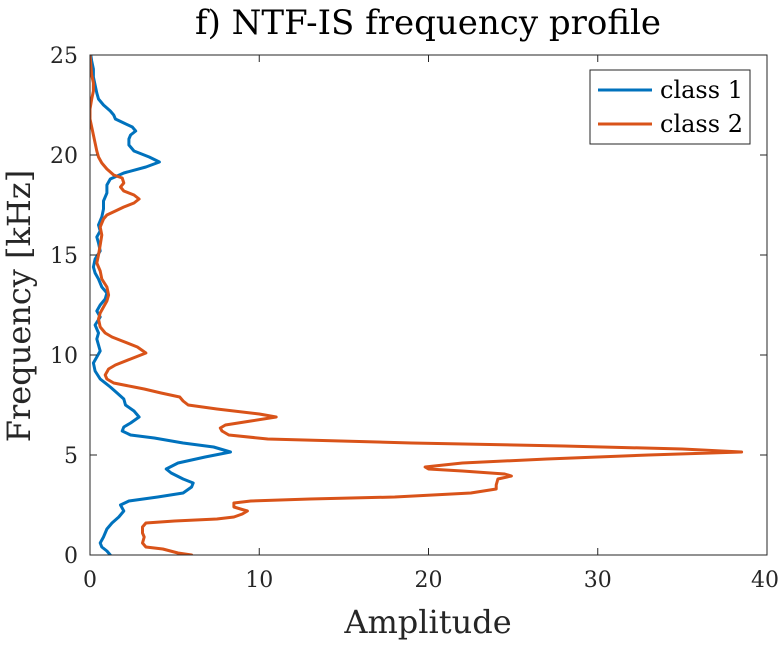  I want to click on legend-box, so click(670, 107).